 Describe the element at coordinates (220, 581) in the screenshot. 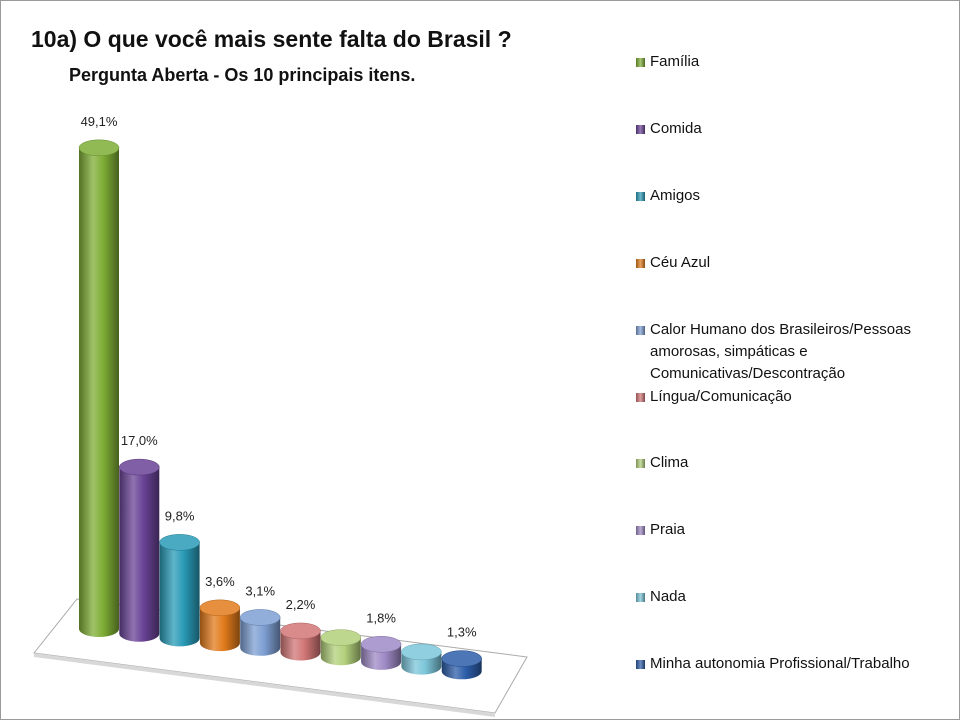

I see `data-label: 3,6%` at that location.